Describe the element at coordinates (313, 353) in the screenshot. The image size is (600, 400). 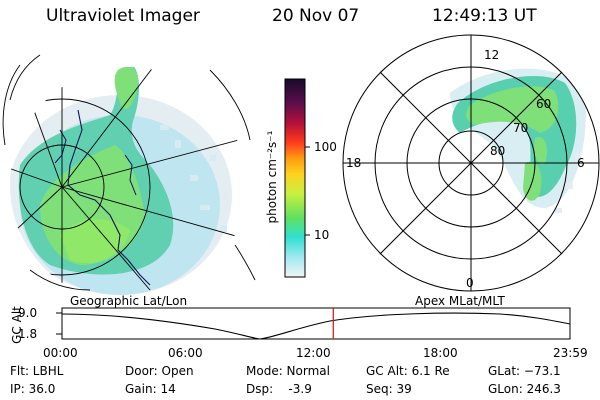
I see `x-tick-1200: 12:00` at that location.